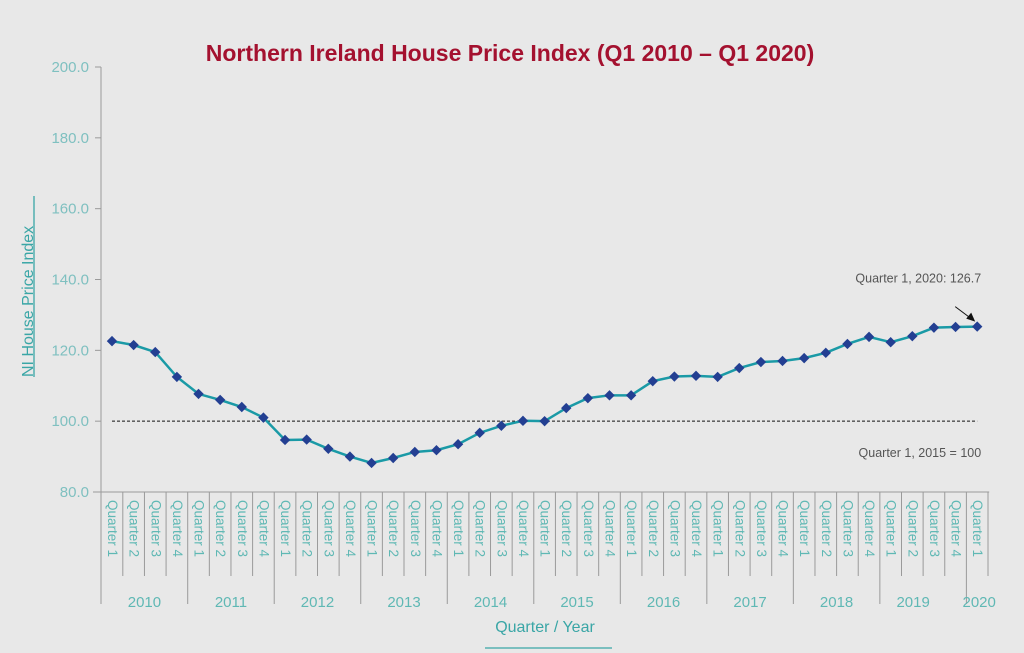 The height and width of the screenshot is (653, 1024). What do you see at coordinates (403, 602) in the screenshot?
I see `year-label: 2013` at bounding box center [403, 602].